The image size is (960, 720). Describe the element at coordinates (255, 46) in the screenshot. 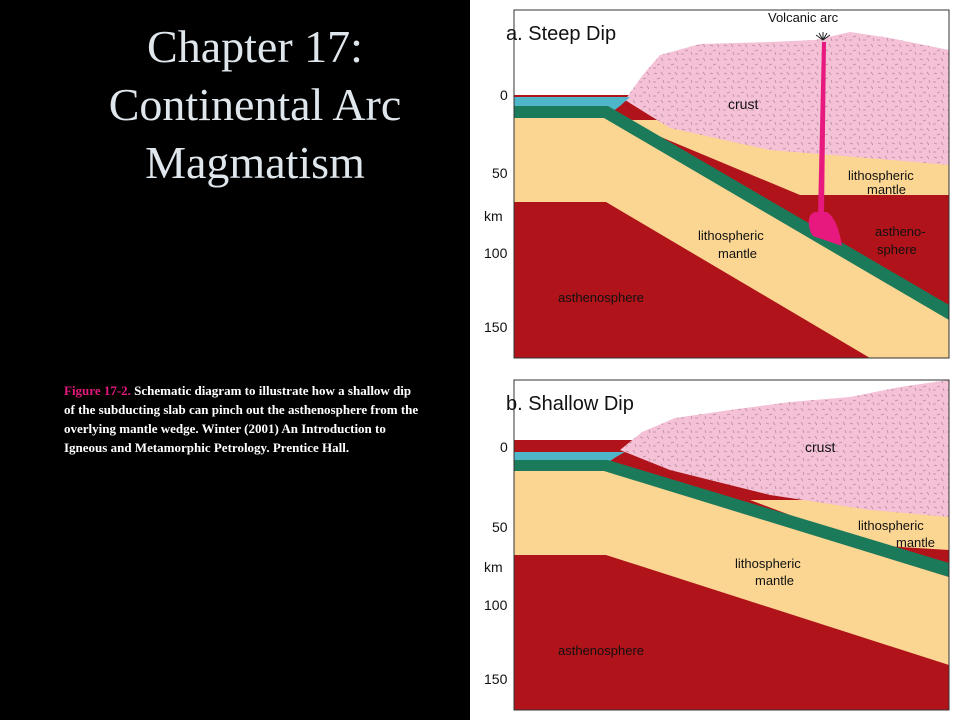

I see `title-line-1: Chapter 17:` at that location.